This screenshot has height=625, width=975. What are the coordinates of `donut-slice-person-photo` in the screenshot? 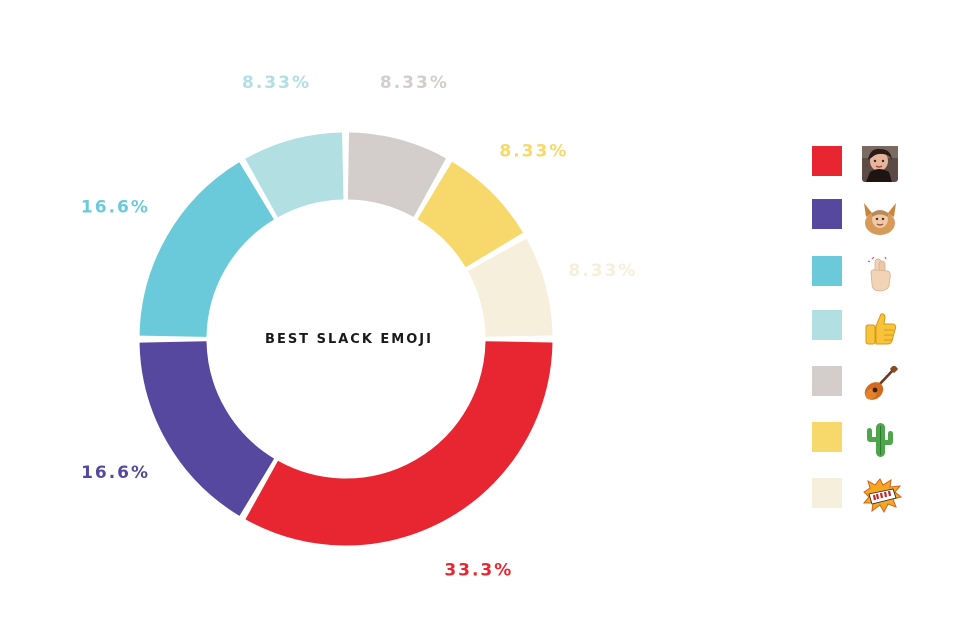 It's located at (399, 443).